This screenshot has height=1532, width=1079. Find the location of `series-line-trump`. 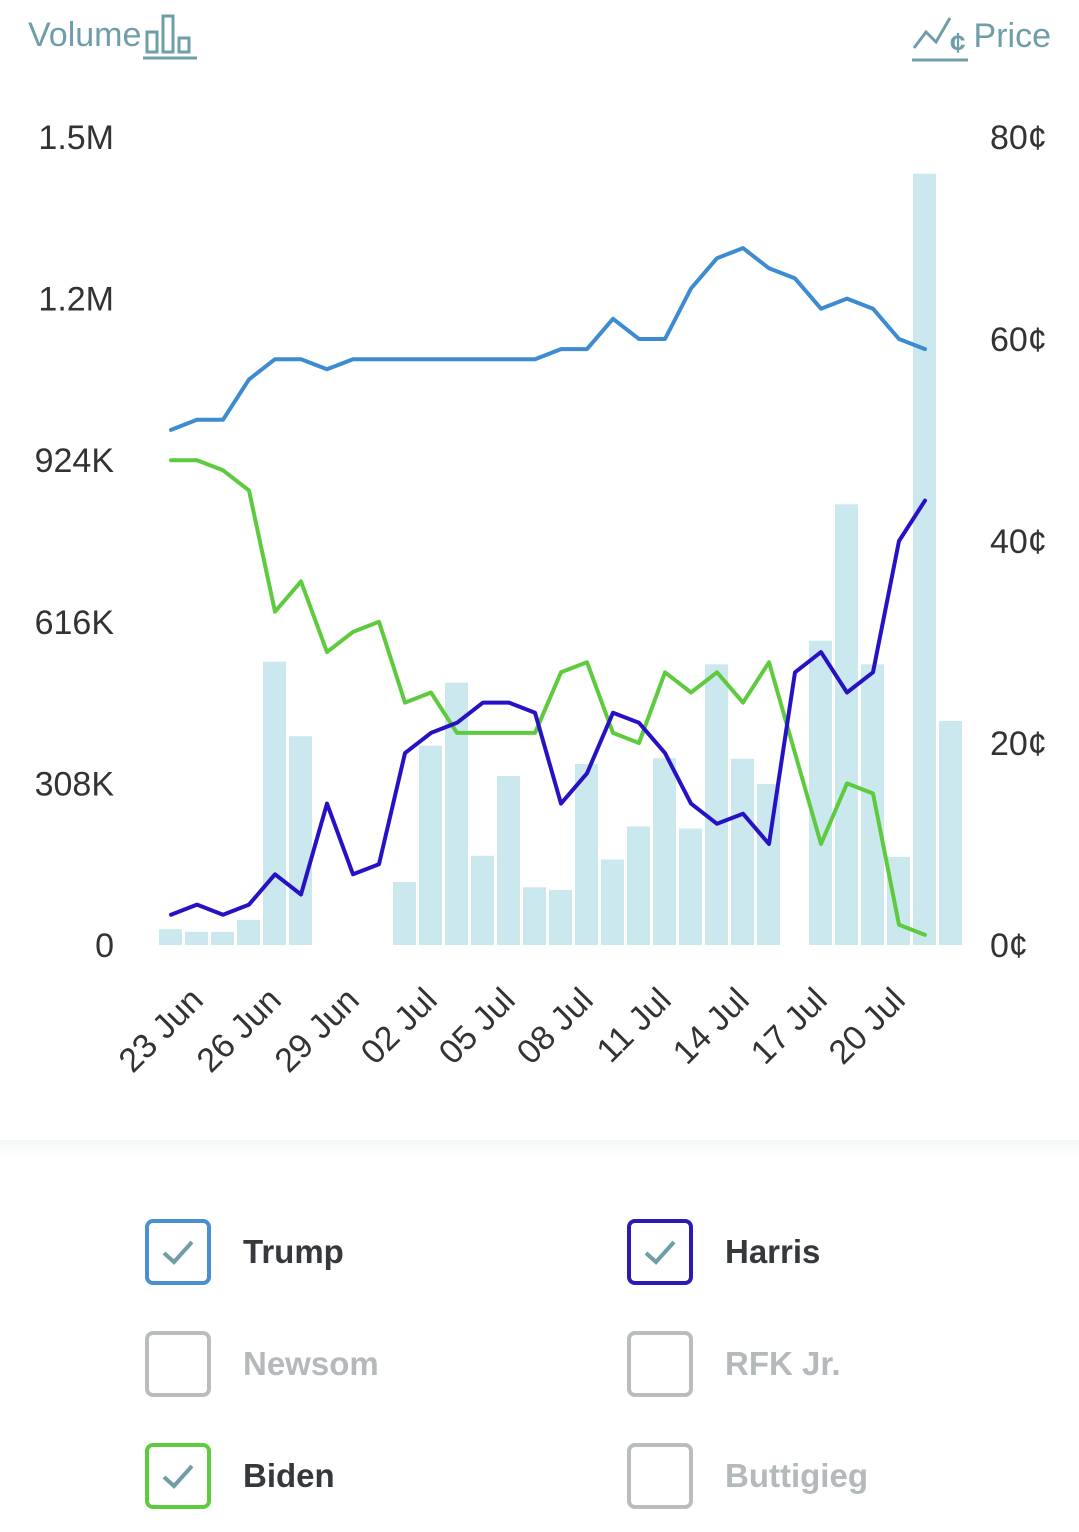

series-line-trump is located at coordinates (548, 339).